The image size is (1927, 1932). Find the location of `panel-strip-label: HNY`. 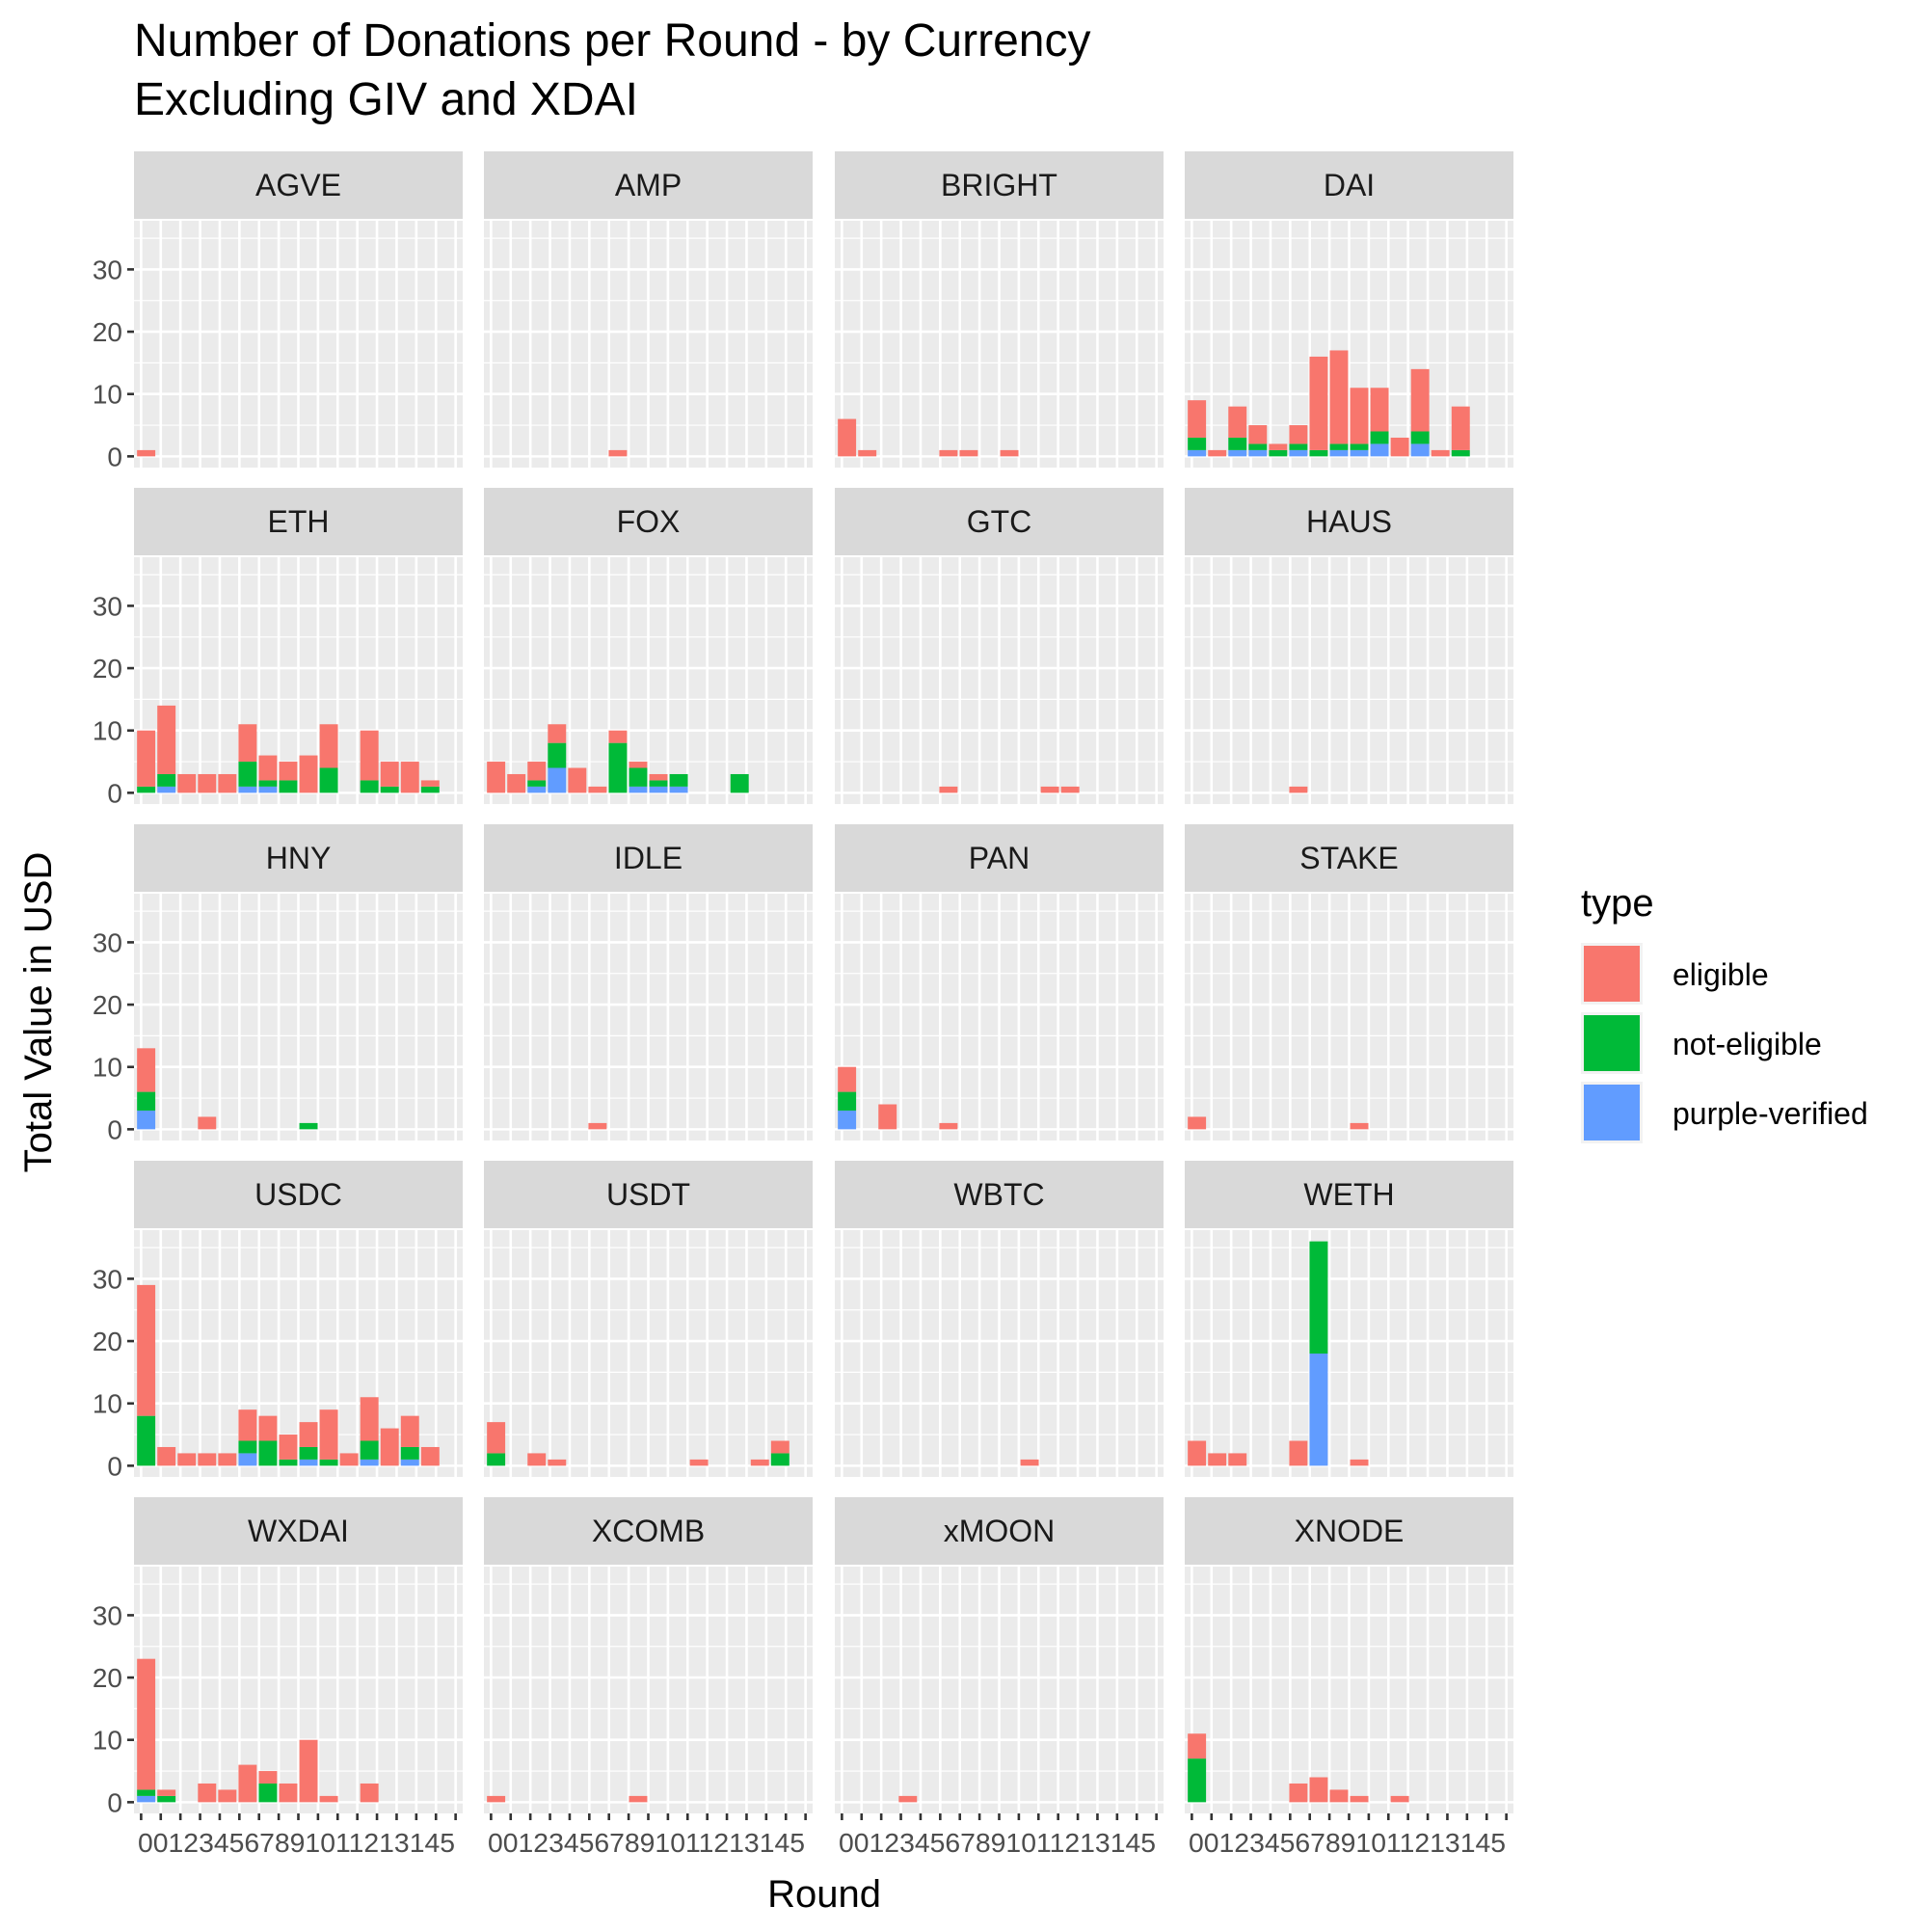

panel-strip-label: HNY is located at coordinates (299, 858).